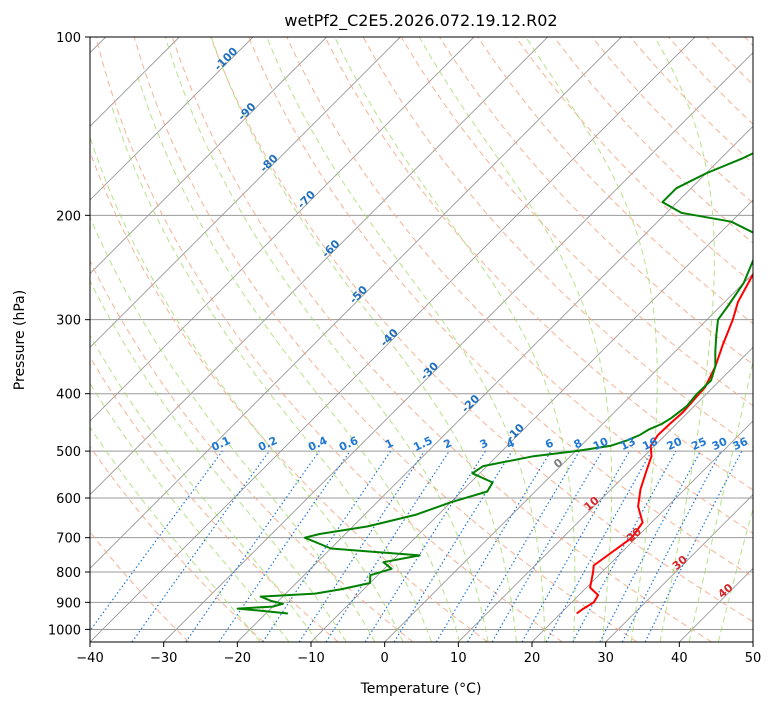 The height and width of the screenshot is (708, 775). I want to click on x-tick-label: 0, so click(385, 658).